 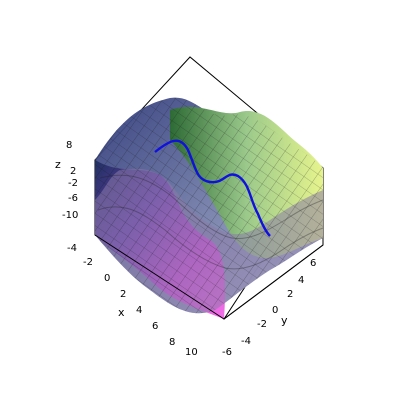 What do you see at coordinates (121, 312) in the screenshot?
I see `x-axis-label: x` at bounding box center [121, 312].